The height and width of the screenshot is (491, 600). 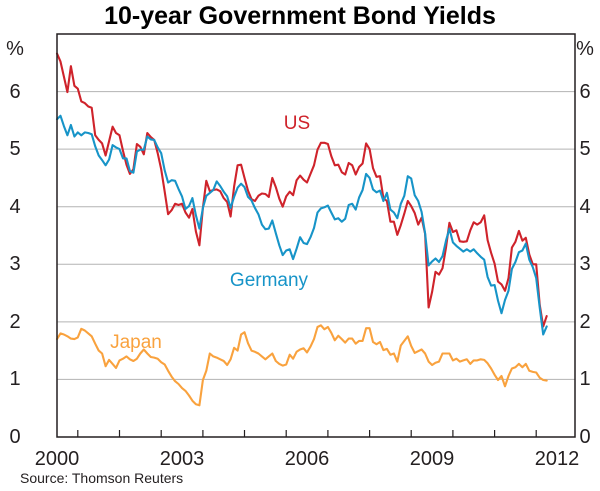 I want to click on series-label-japan: Japan, so click(x=136, y=342).